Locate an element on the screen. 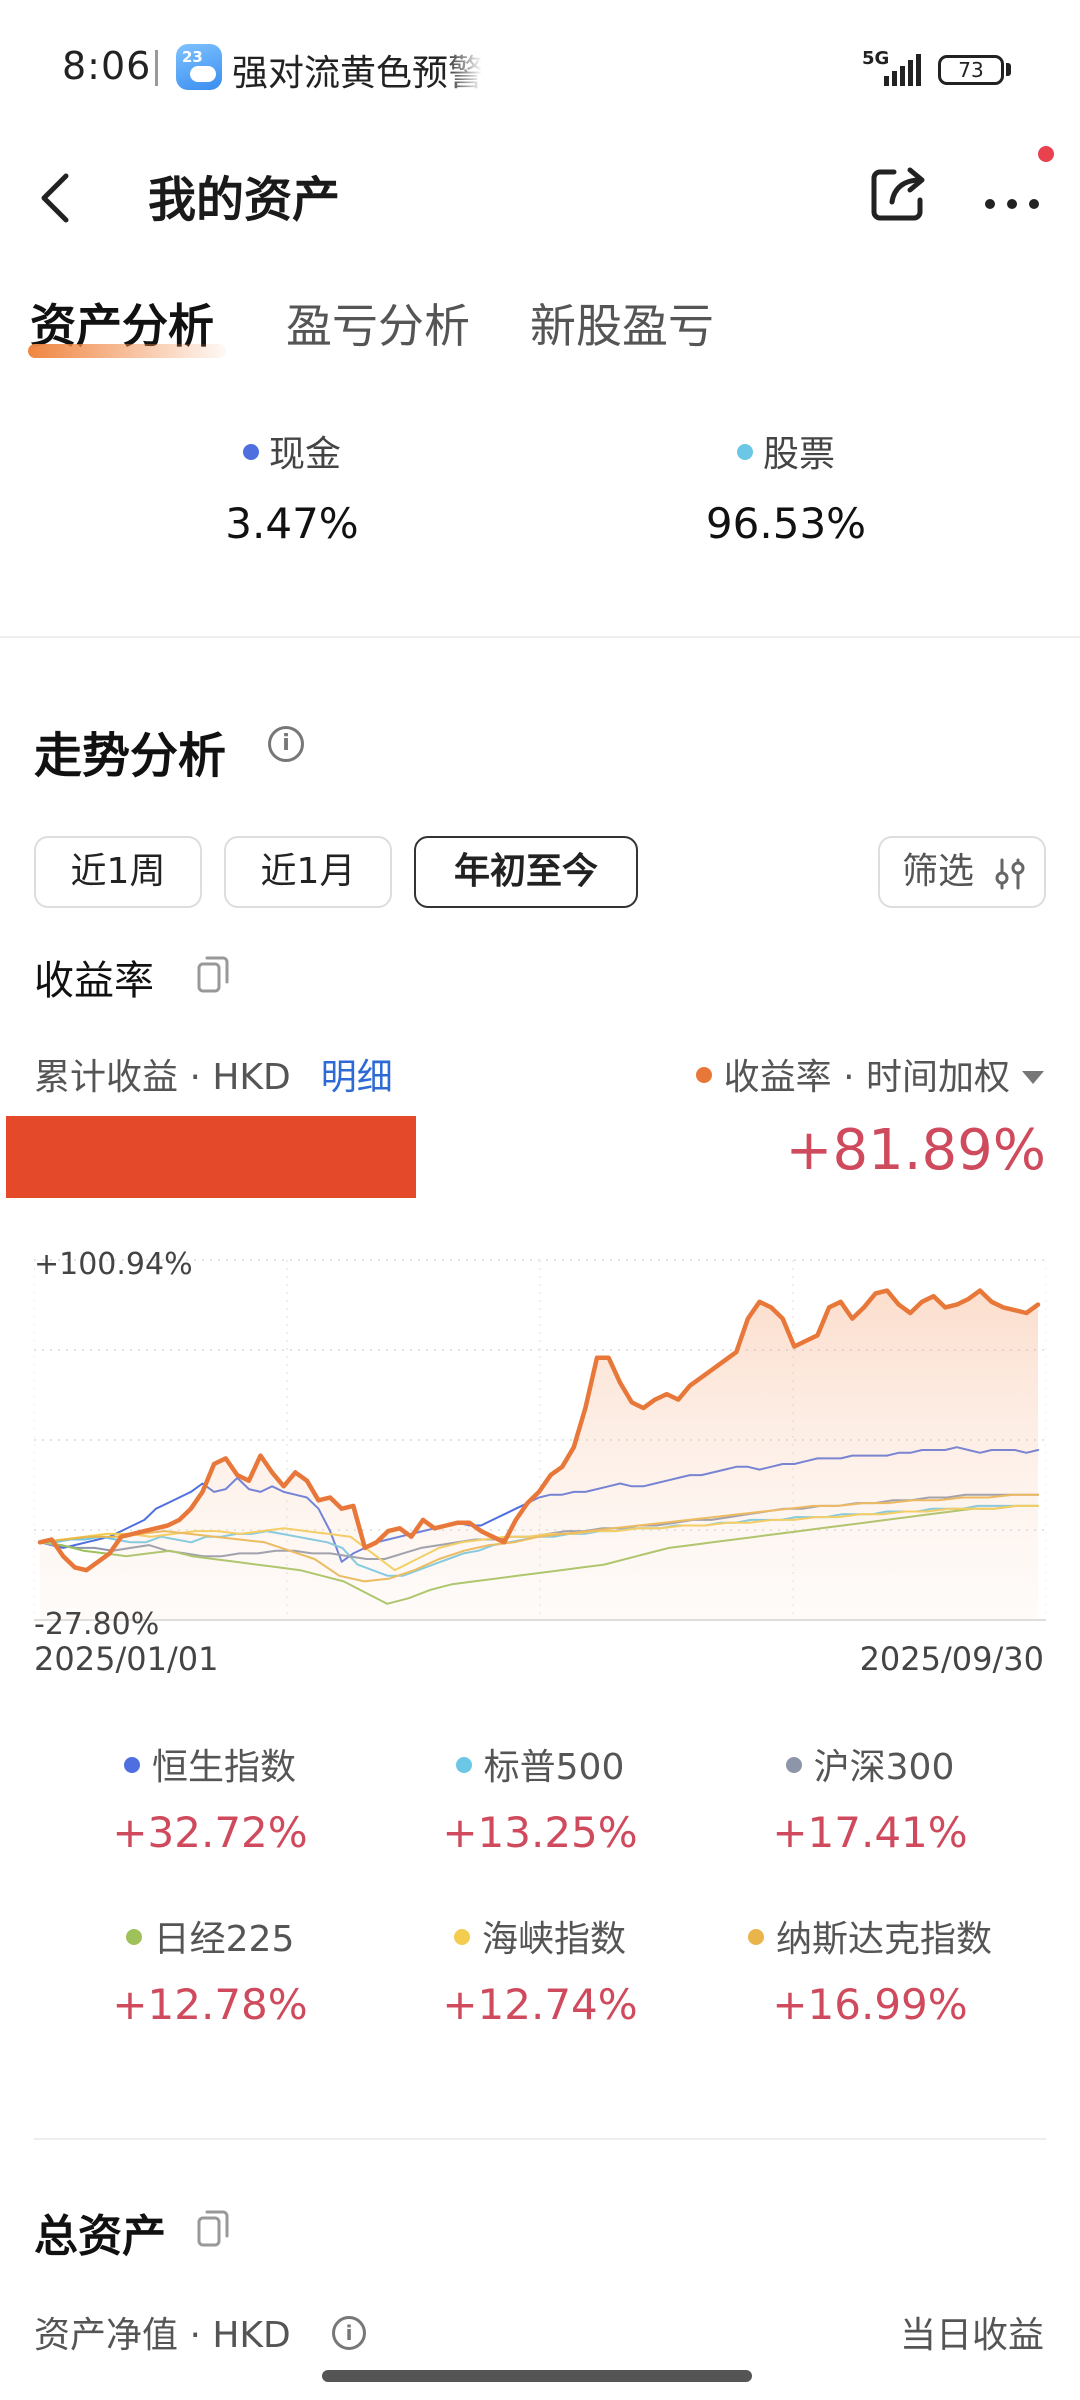  cash-legend-dot is located at coordinates (250, 452).